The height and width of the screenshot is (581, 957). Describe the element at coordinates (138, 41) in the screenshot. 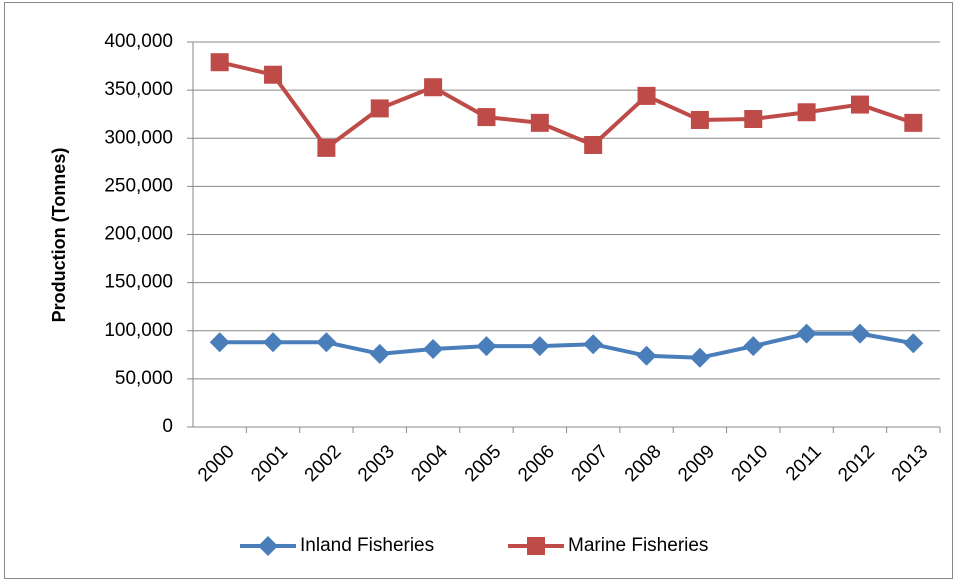

I see `y-tick-label: 400,000` at that location.